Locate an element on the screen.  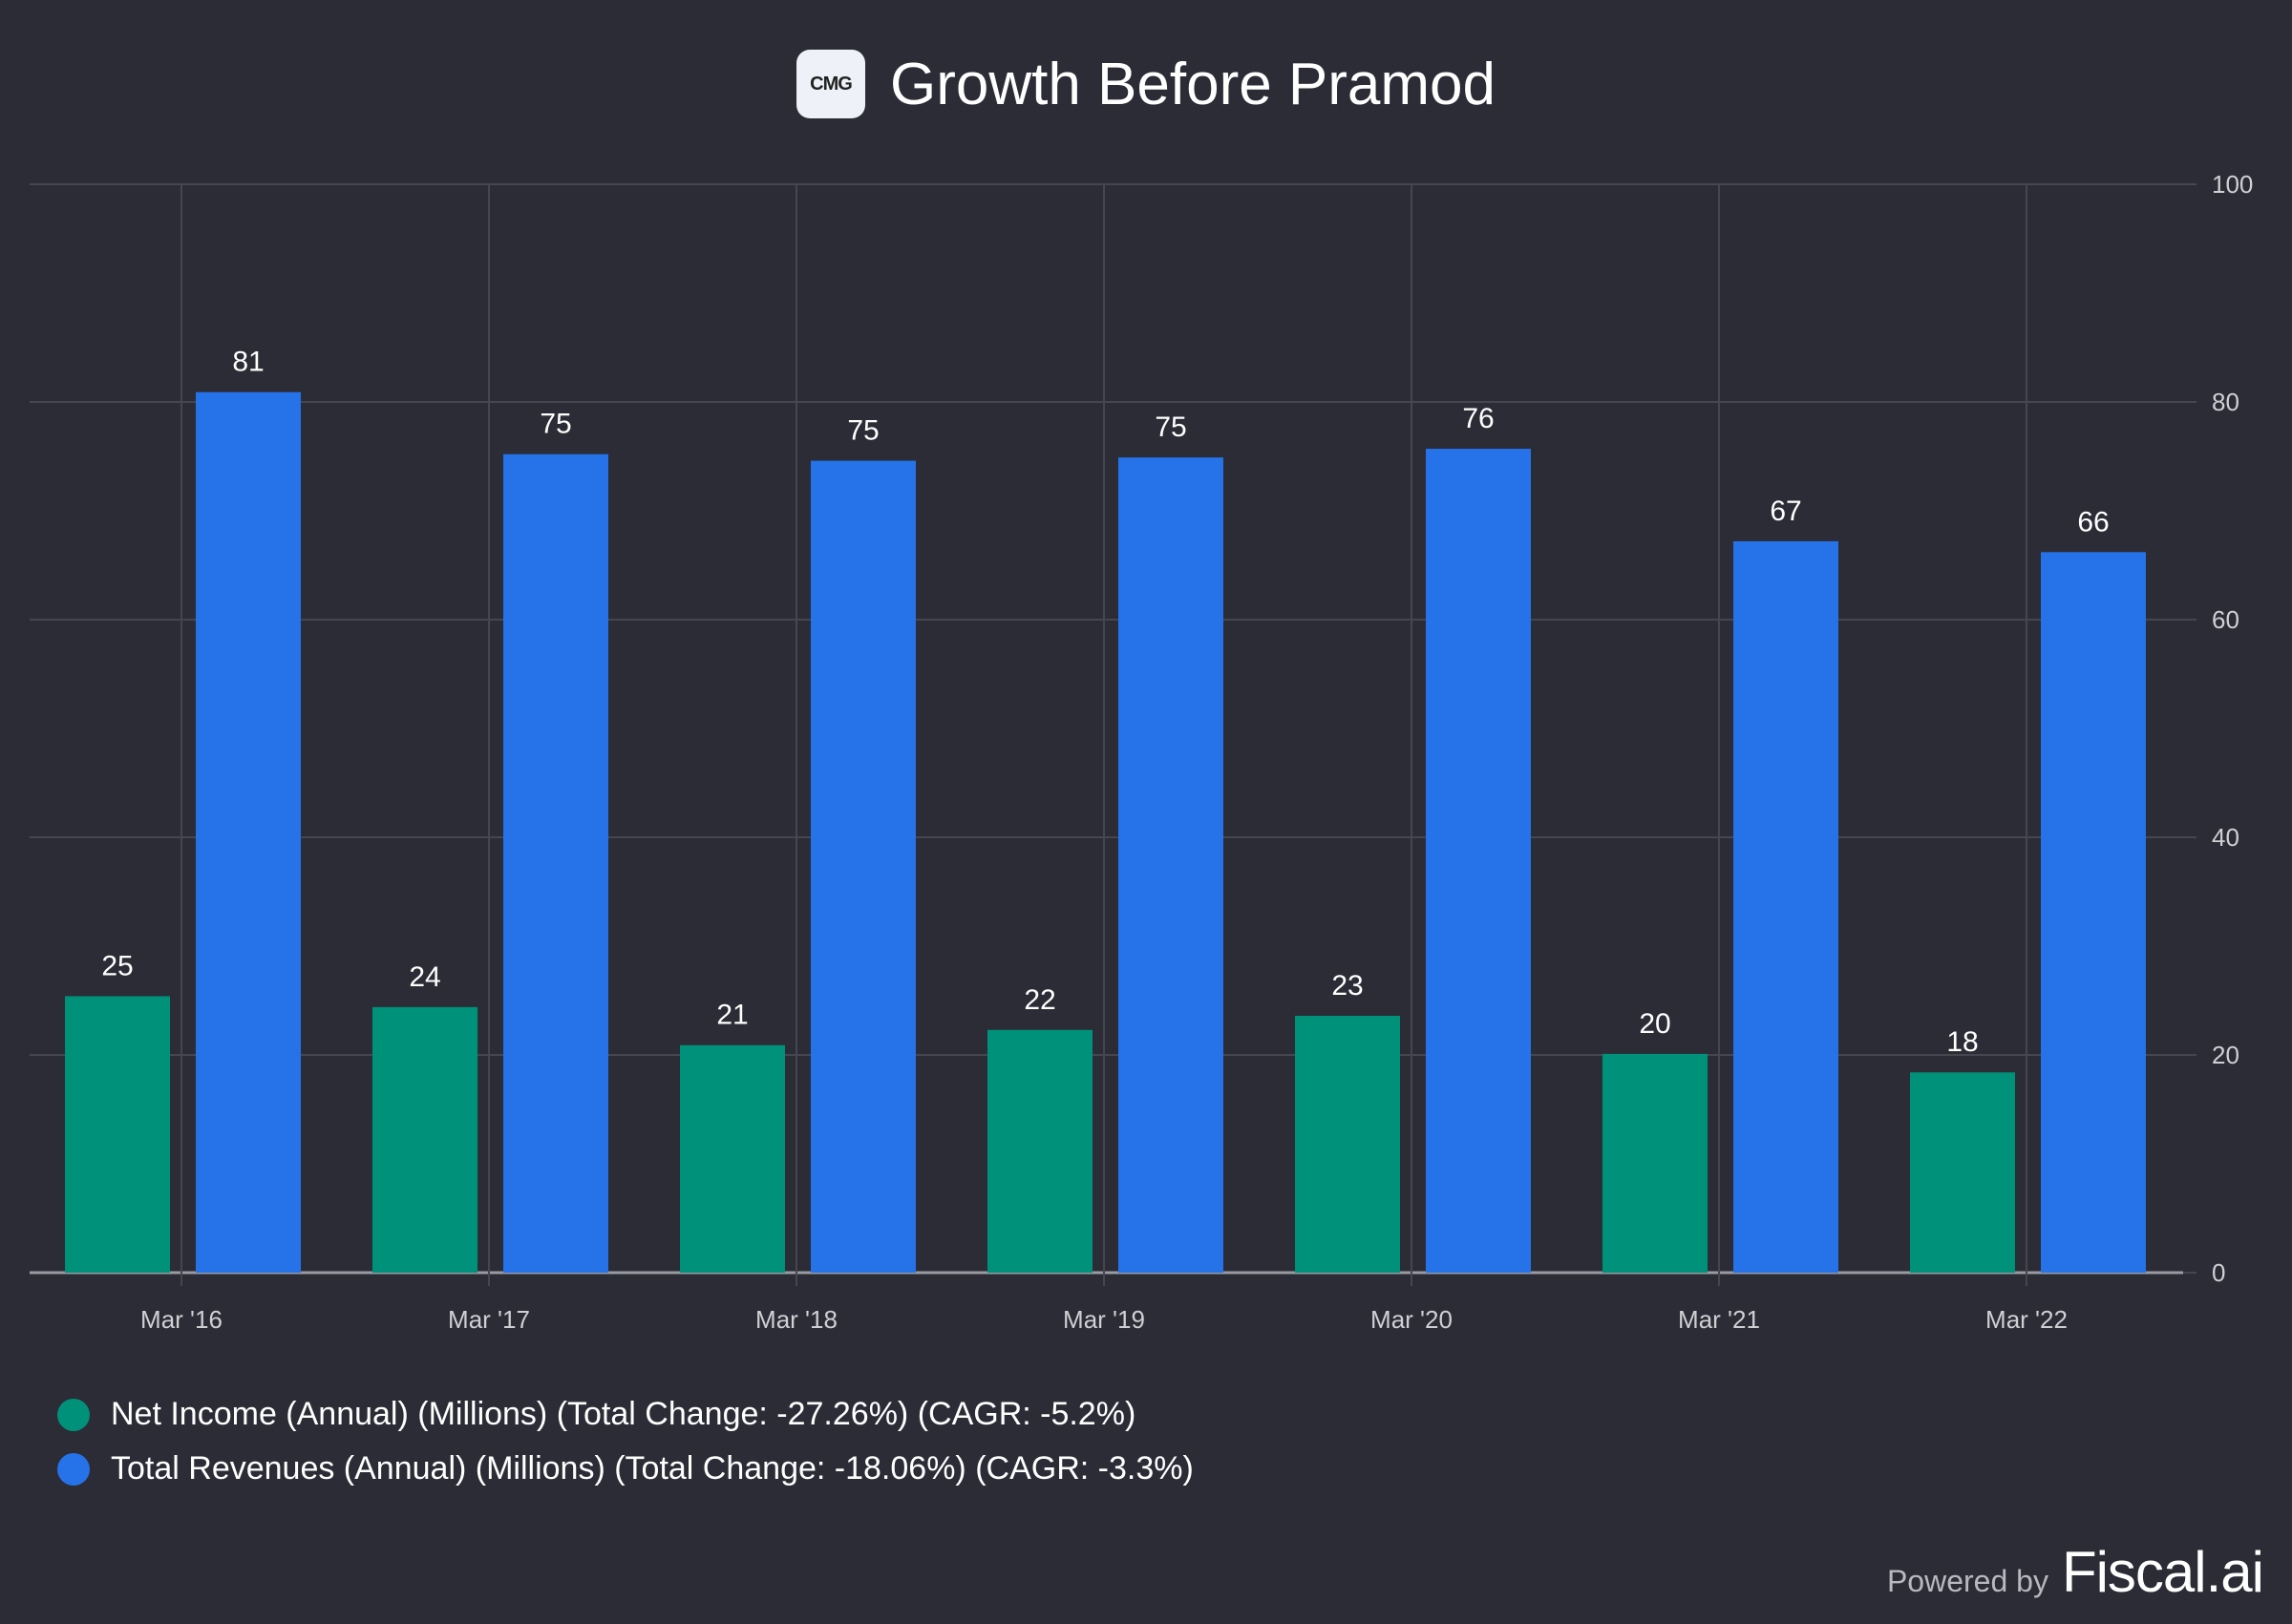
company-logo: CMG is located at coordinates (830, 84).